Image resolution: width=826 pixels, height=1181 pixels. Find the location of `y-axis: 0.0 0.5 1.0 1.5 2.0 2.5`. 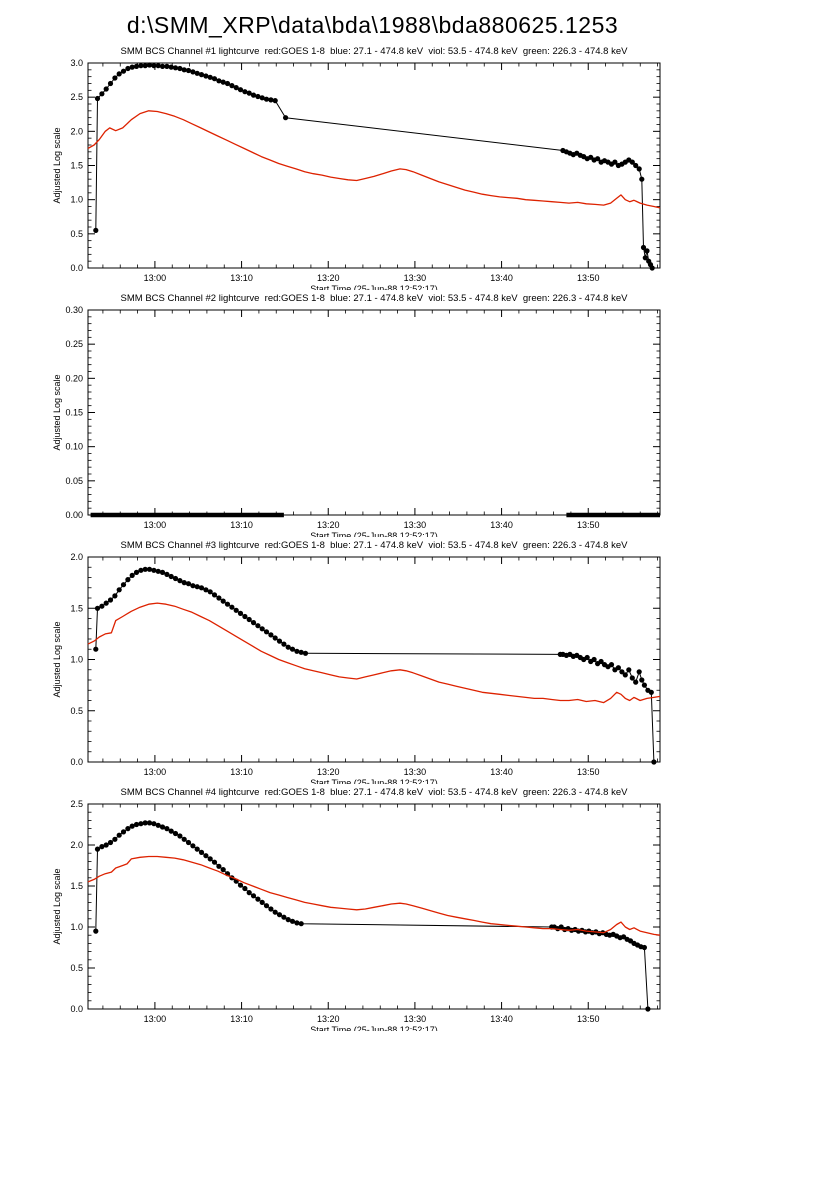

y-axis: 0.0 0.5 1.0 1.5 2.0 2.5 is located at coordinates (365, 906).